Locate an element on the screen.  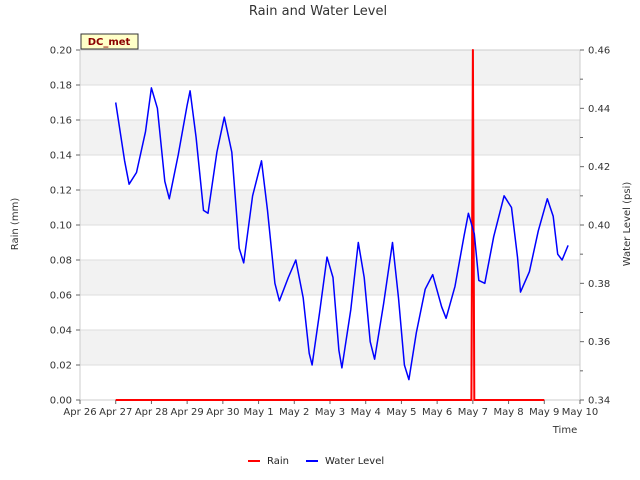
y-right-axis-title: Water Level (psi) is located at coordinates (627, 224).